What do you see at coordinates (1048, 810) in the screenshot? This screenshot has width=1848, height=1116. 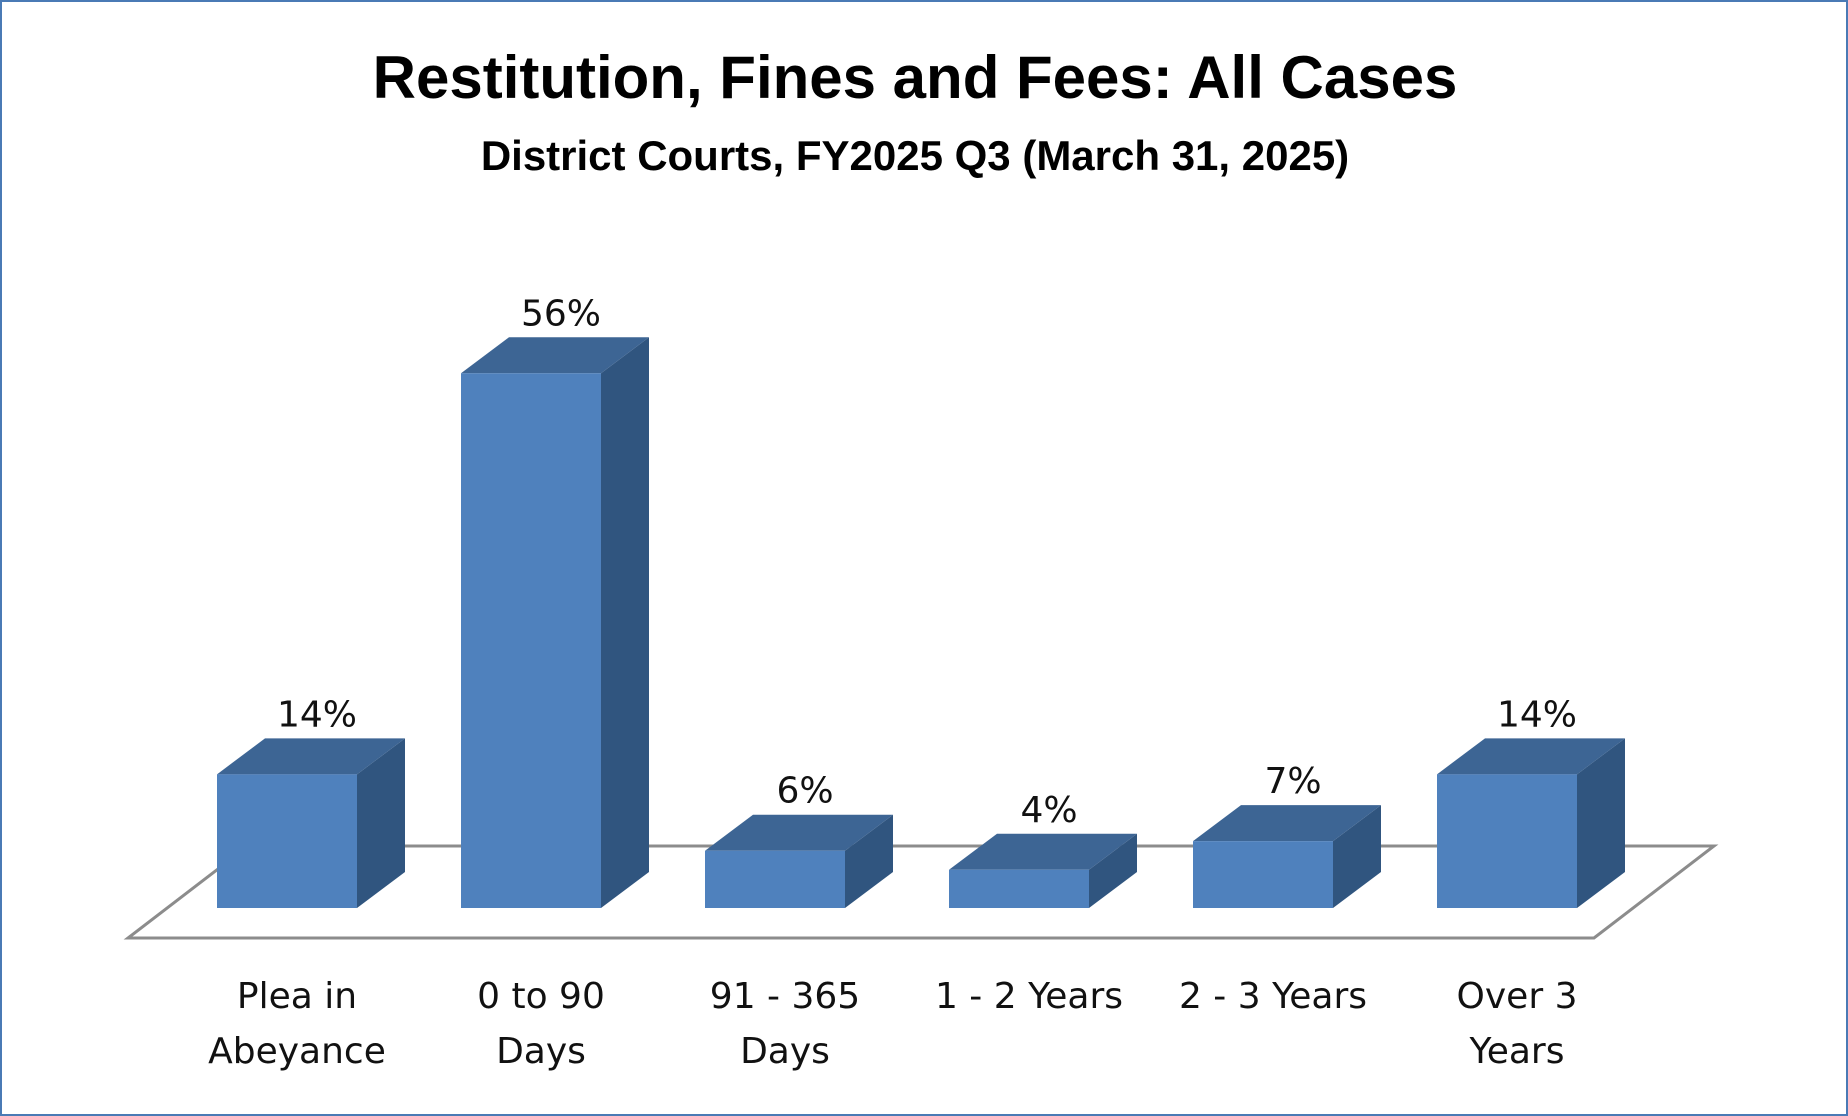 I see `data-label: 4%` at bounding box center [1048, 810].